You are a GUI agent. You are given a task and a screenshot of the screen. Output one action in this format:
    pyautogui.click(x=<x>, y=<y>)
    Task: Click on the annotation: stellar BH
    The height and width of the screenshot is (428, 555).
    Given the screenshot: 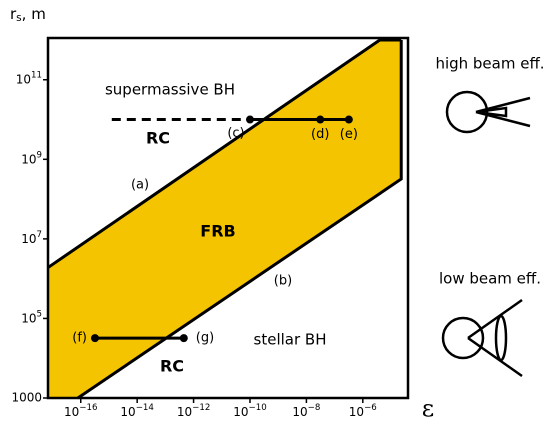 What is the action you would take?
    pyautogui.click(x=290, y=340)
    